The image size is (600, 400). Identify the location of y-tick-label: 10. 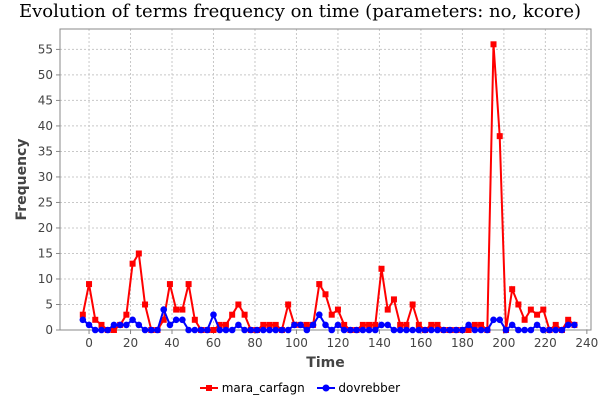
(45, 279).